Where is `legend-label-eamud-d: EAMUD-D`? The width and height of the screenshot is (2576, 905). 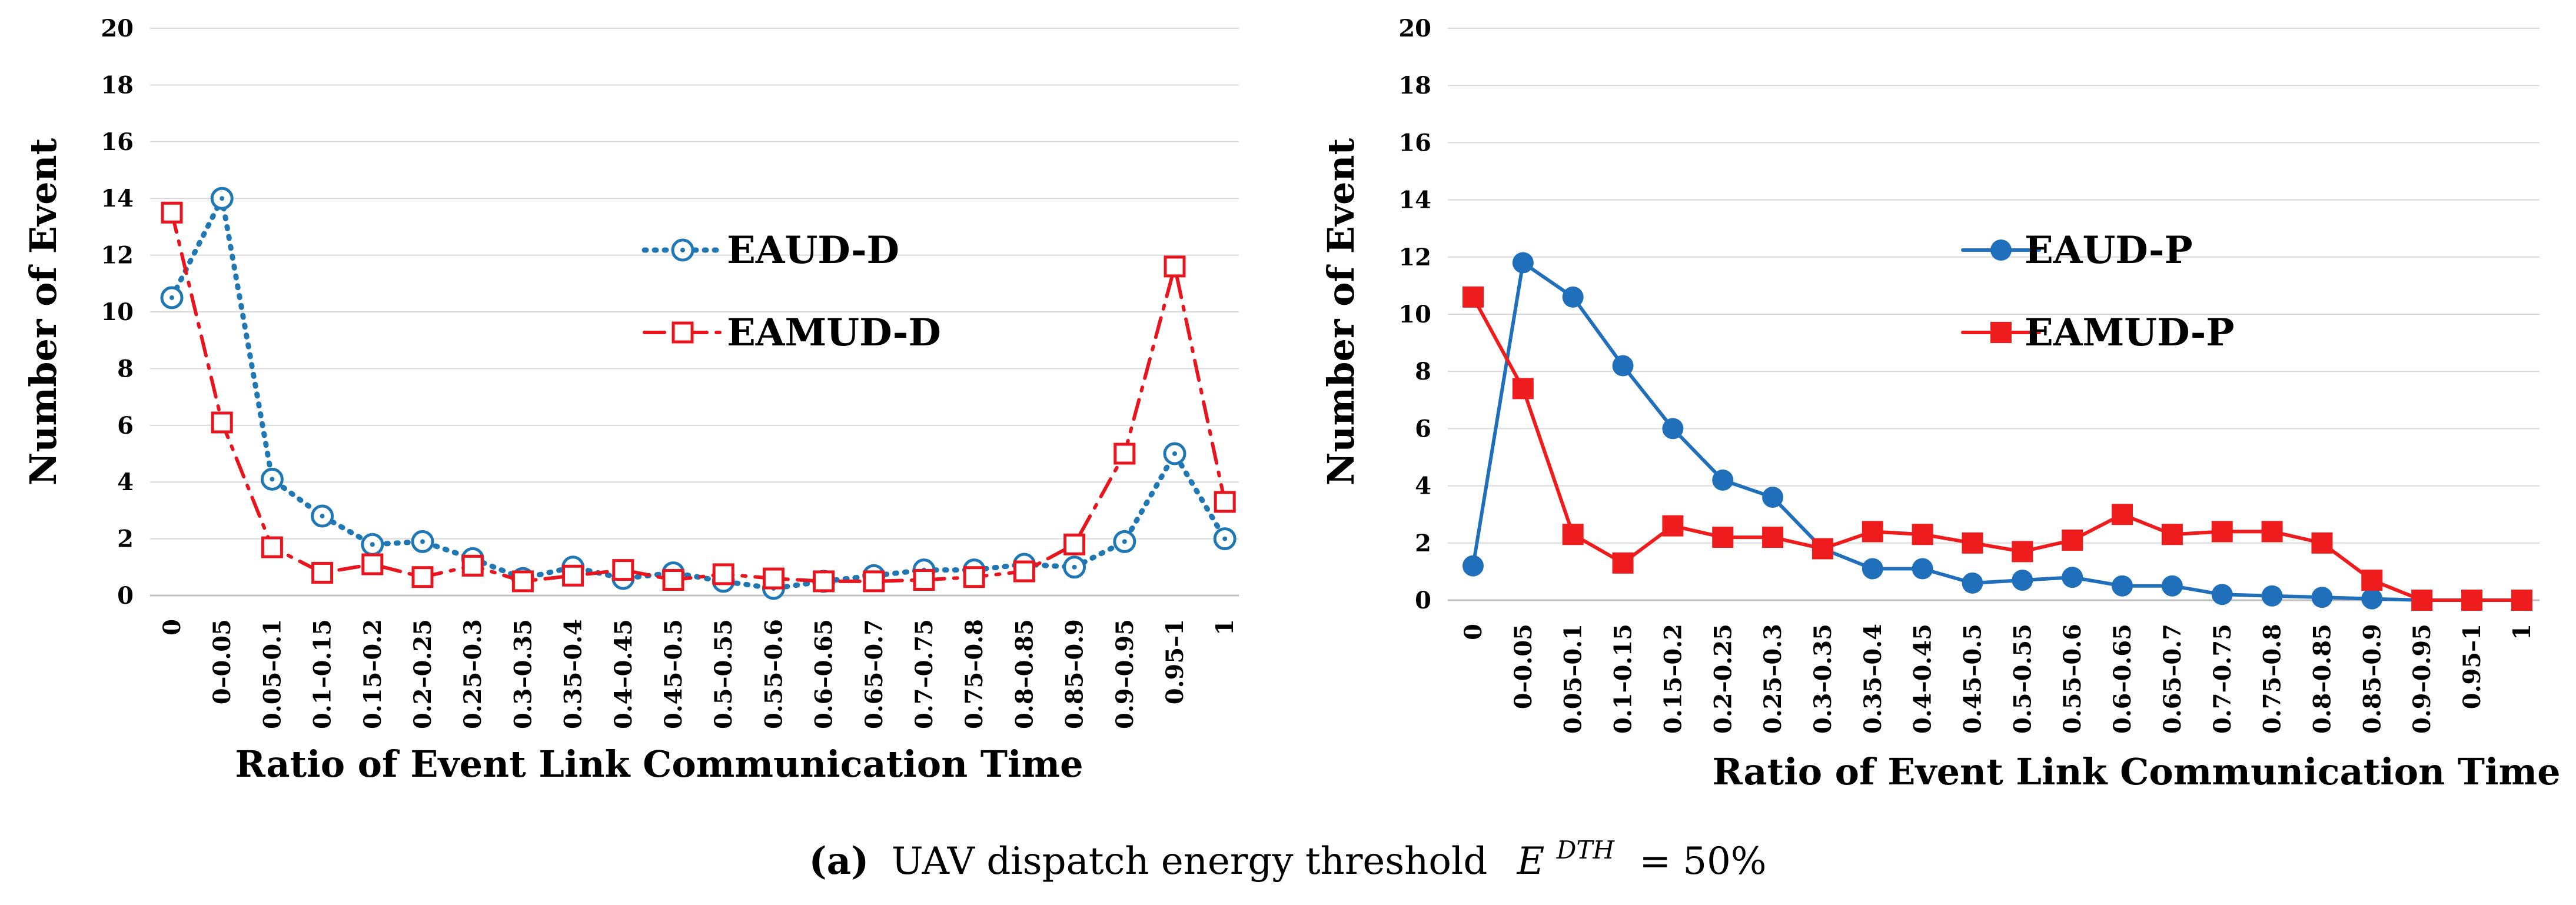
legend-label-eamud-d: EAMUD-D is located at coordinates (834, 333).